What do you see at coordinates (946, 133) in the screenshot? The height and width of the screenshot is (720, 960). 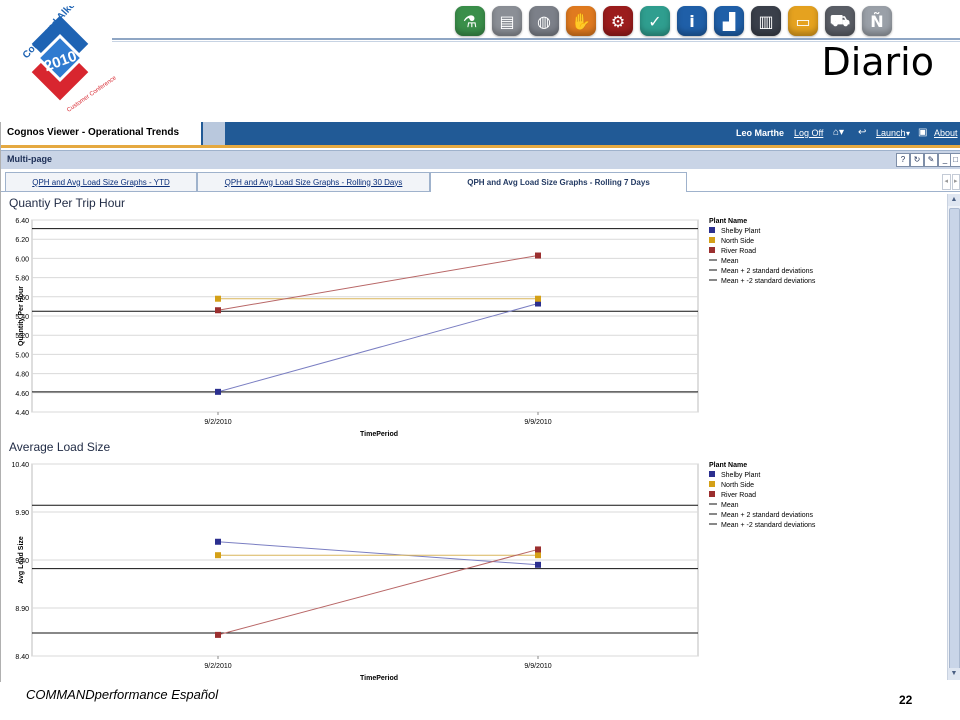 I see `about-link: About` at bounding box center [946, 133].